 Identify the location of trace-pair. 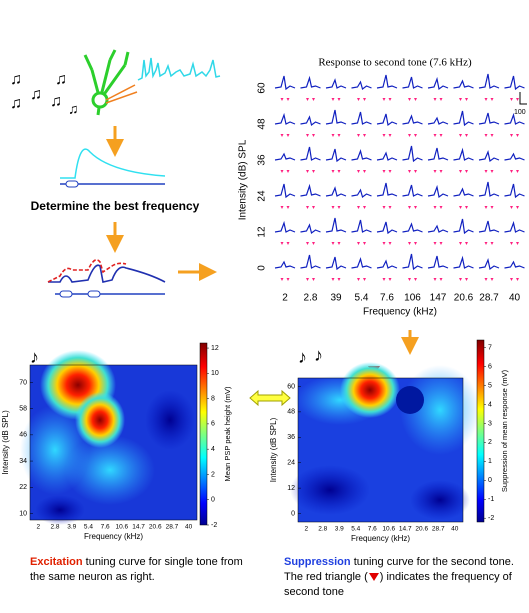
(87, 271).